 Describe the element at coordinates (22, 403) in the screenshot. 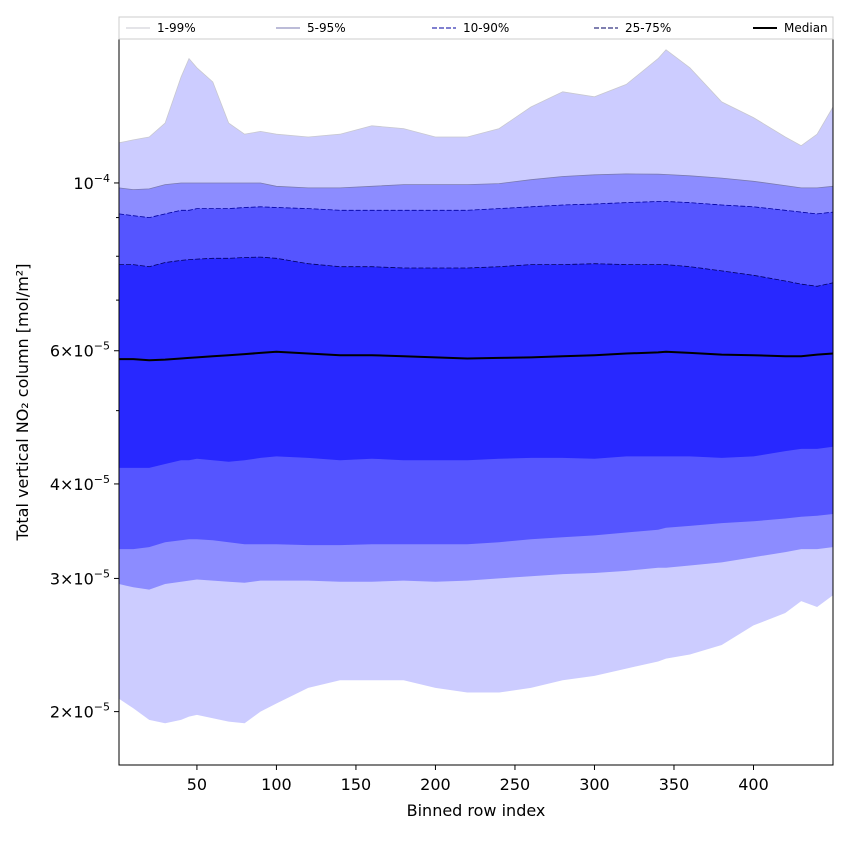

I see `y-axis-label: Total vertical NO₂ column [mol/m²]` at that location.